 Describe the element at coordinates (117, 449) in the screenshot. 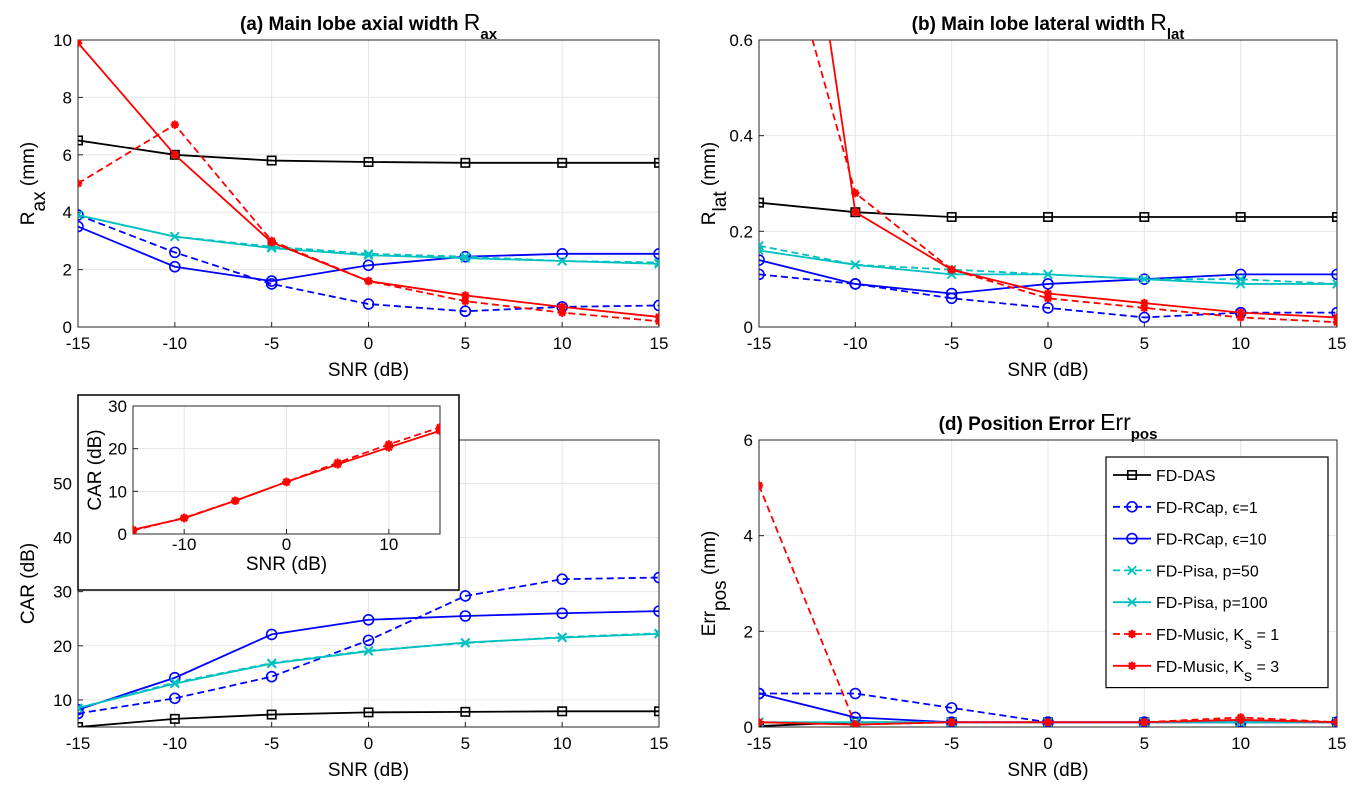

I see `y-tick-label: 20` at that location.